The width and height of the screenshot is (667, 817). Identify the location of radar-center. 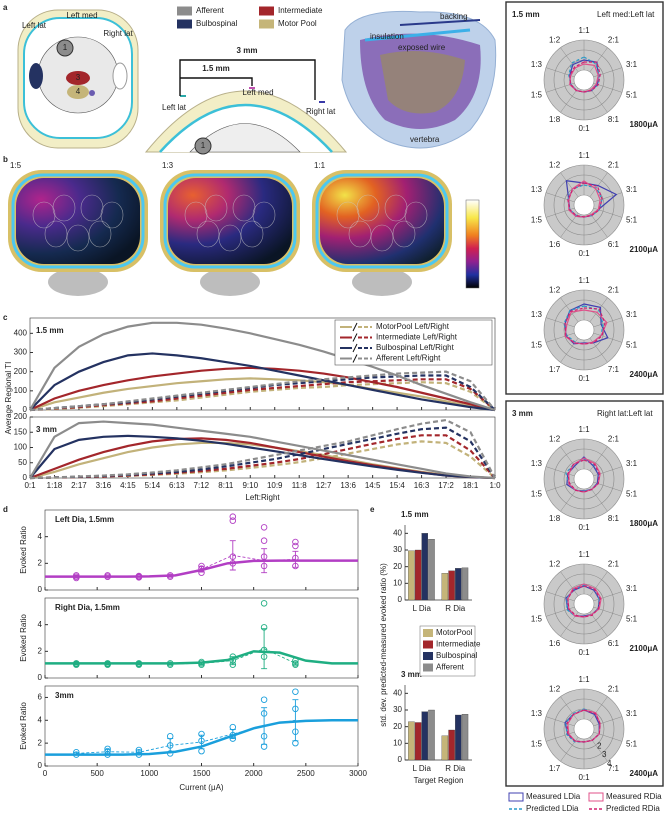
(584, 80).